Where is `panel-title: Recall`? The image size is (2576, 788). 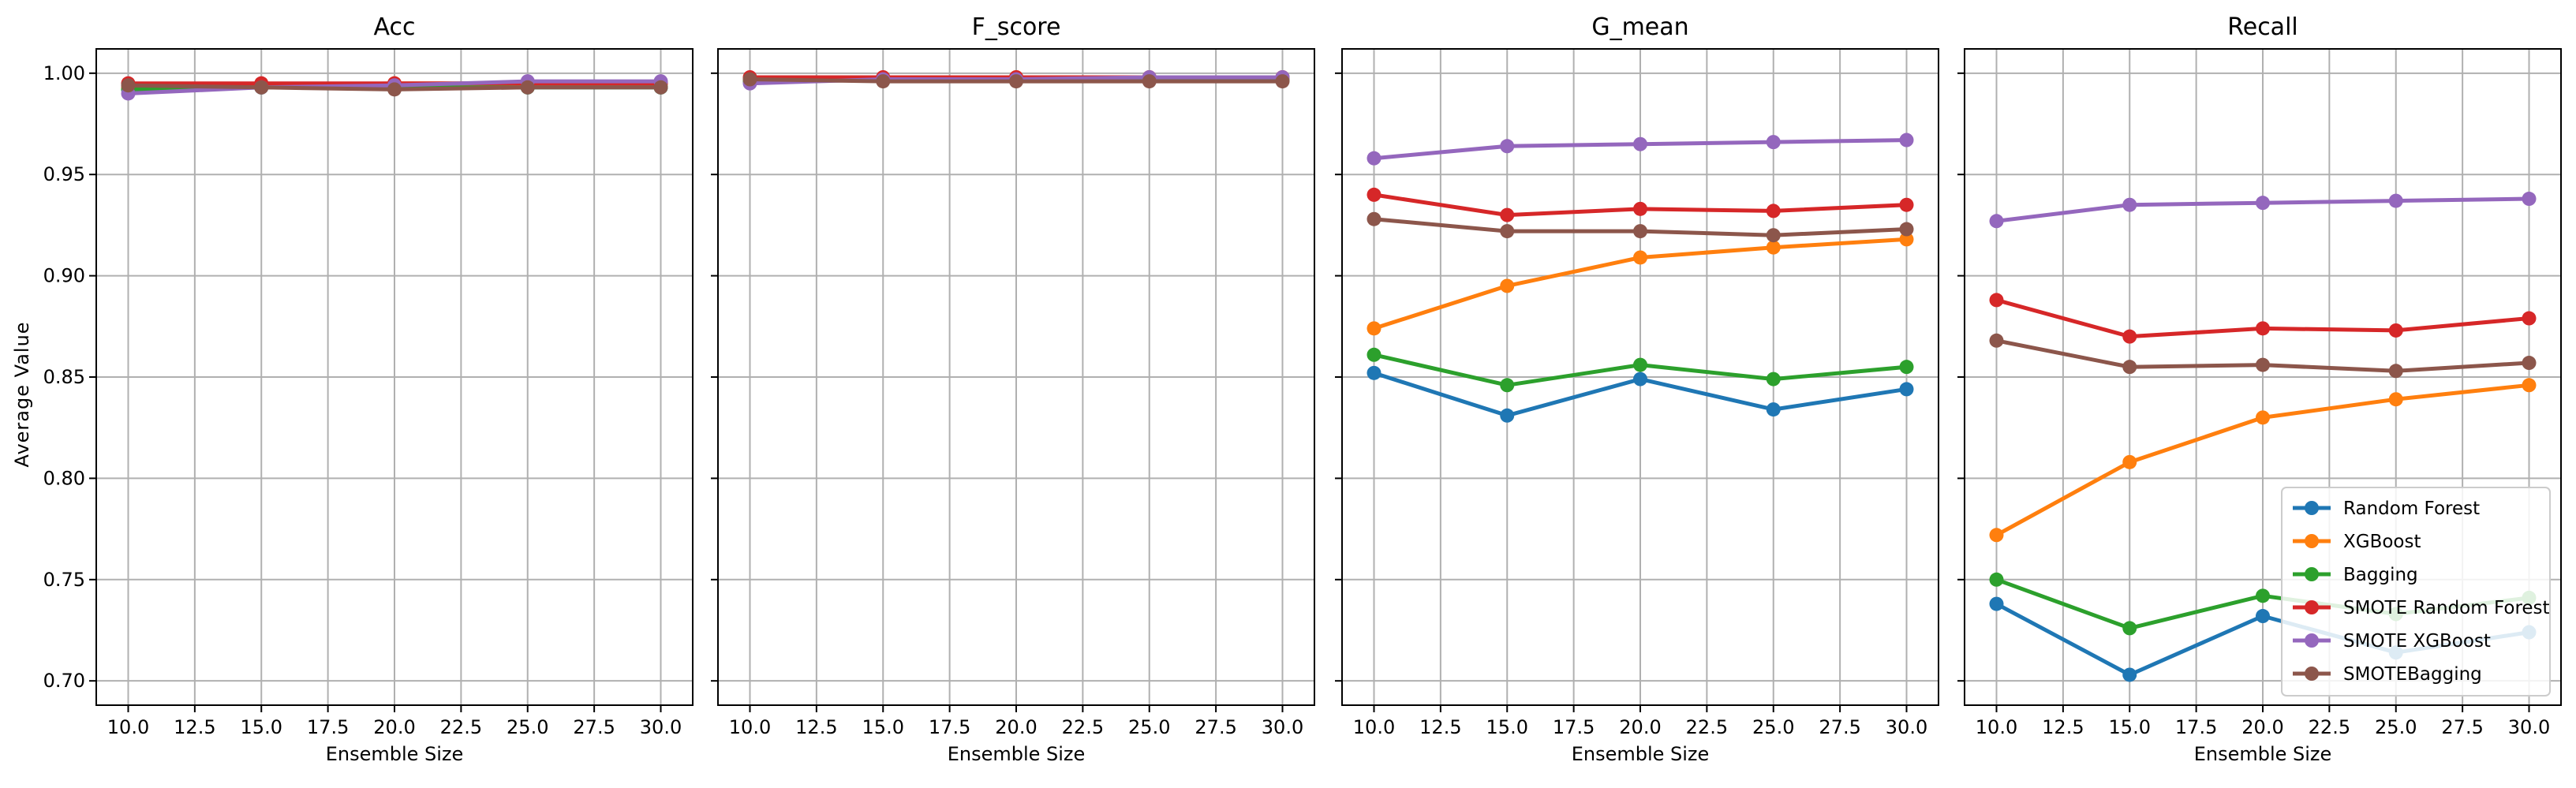
panel-title: Recall is located at coordinates (2262, 27).